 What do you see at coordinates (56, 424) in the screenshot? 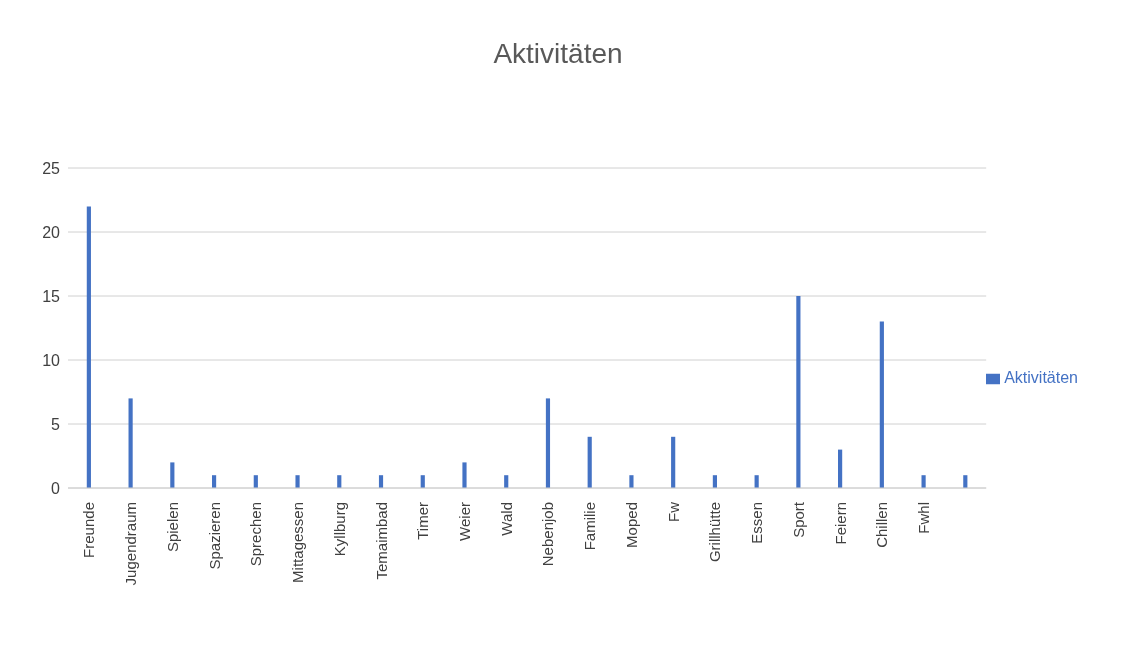
I see `y-tick-label: 5` at bounding box center [56, 424].